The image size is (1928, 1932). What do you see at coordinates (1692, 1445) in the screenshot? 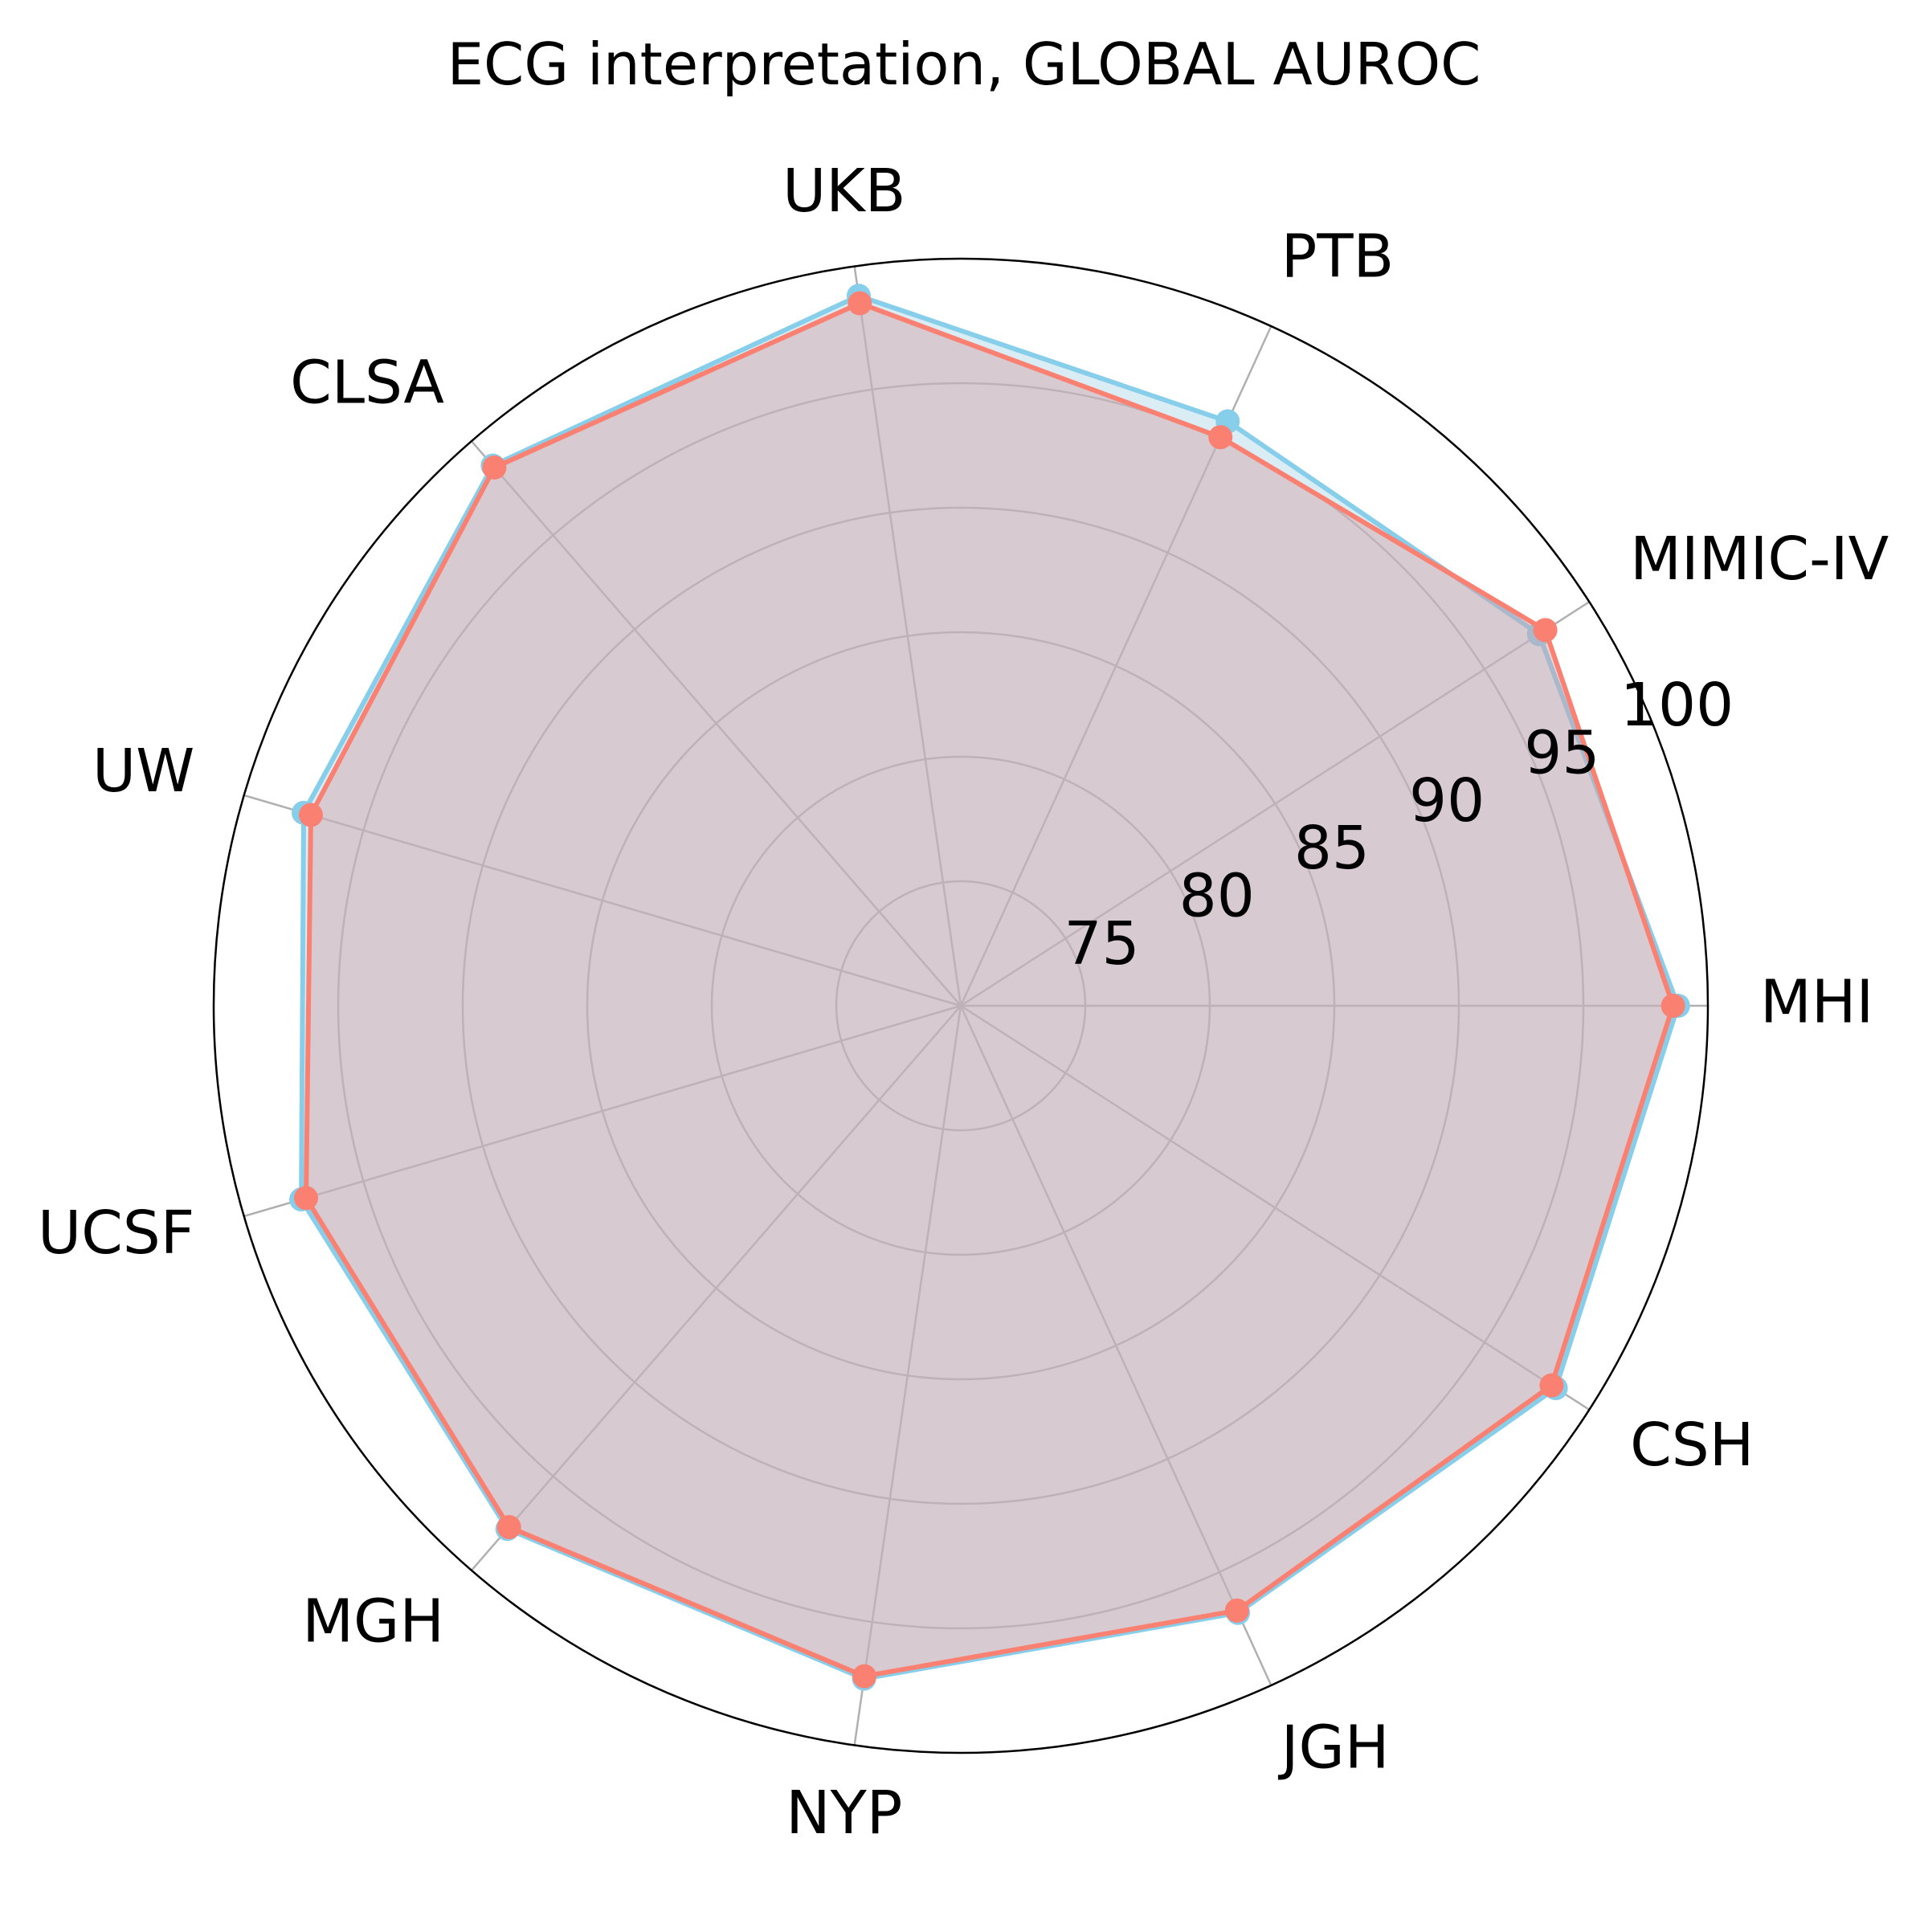
I see `category-label: CSH` at bounding box center [1692, 1445].